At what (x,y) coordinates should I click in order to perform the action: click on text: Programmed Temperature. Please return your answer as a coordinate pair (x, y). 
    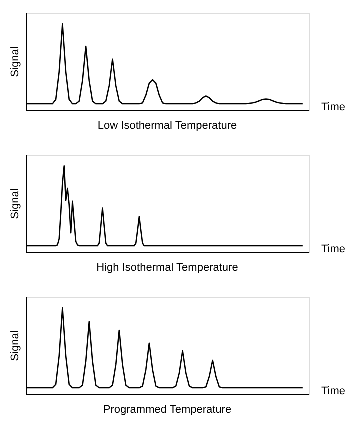
    Looking at the image, I should click on (167, 410).